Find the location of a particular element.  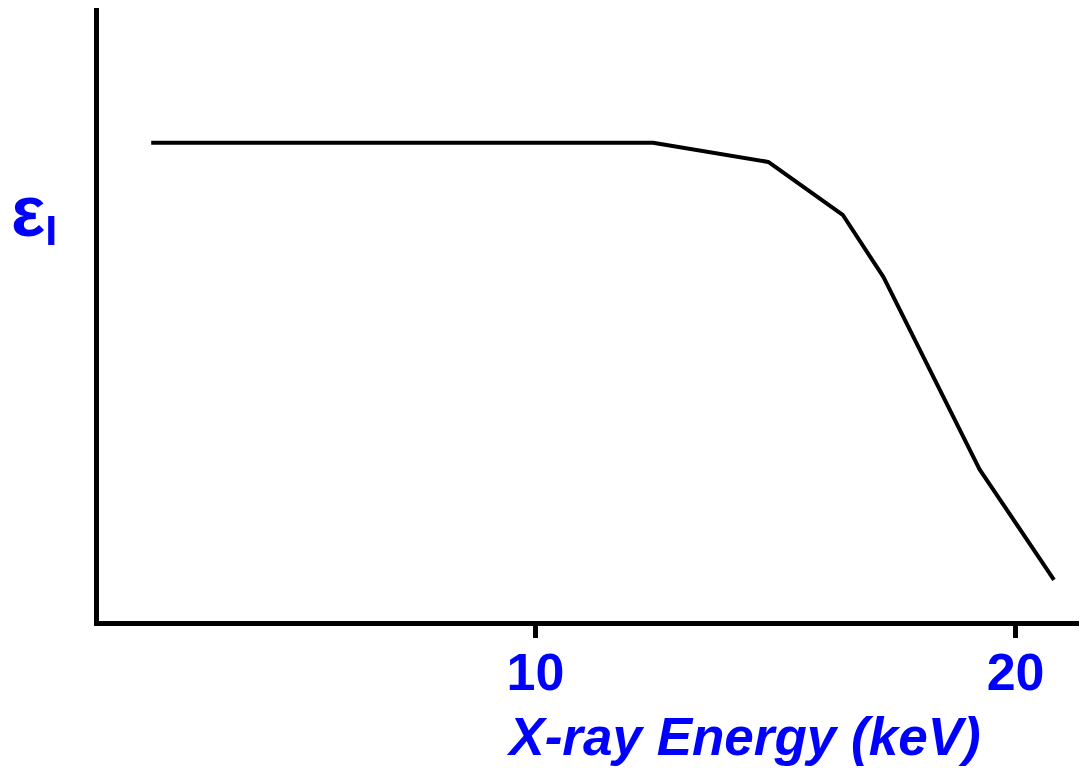

x-axis-title: X-ray Energy (keV) is located at coordinates (745, 737).